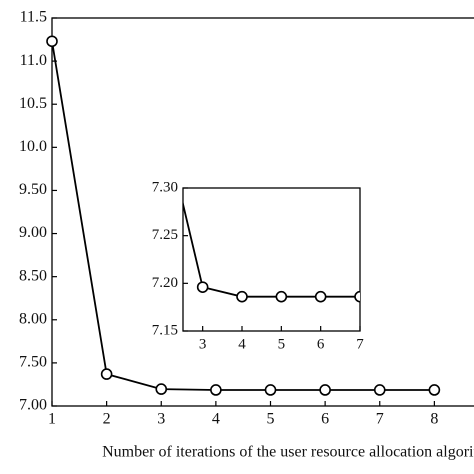 The width and height of the screenshot is (474, 474). What do you see at coordinates (271, 249) in the screenshot?
I see `data-line` at bounding box center [271, 249].